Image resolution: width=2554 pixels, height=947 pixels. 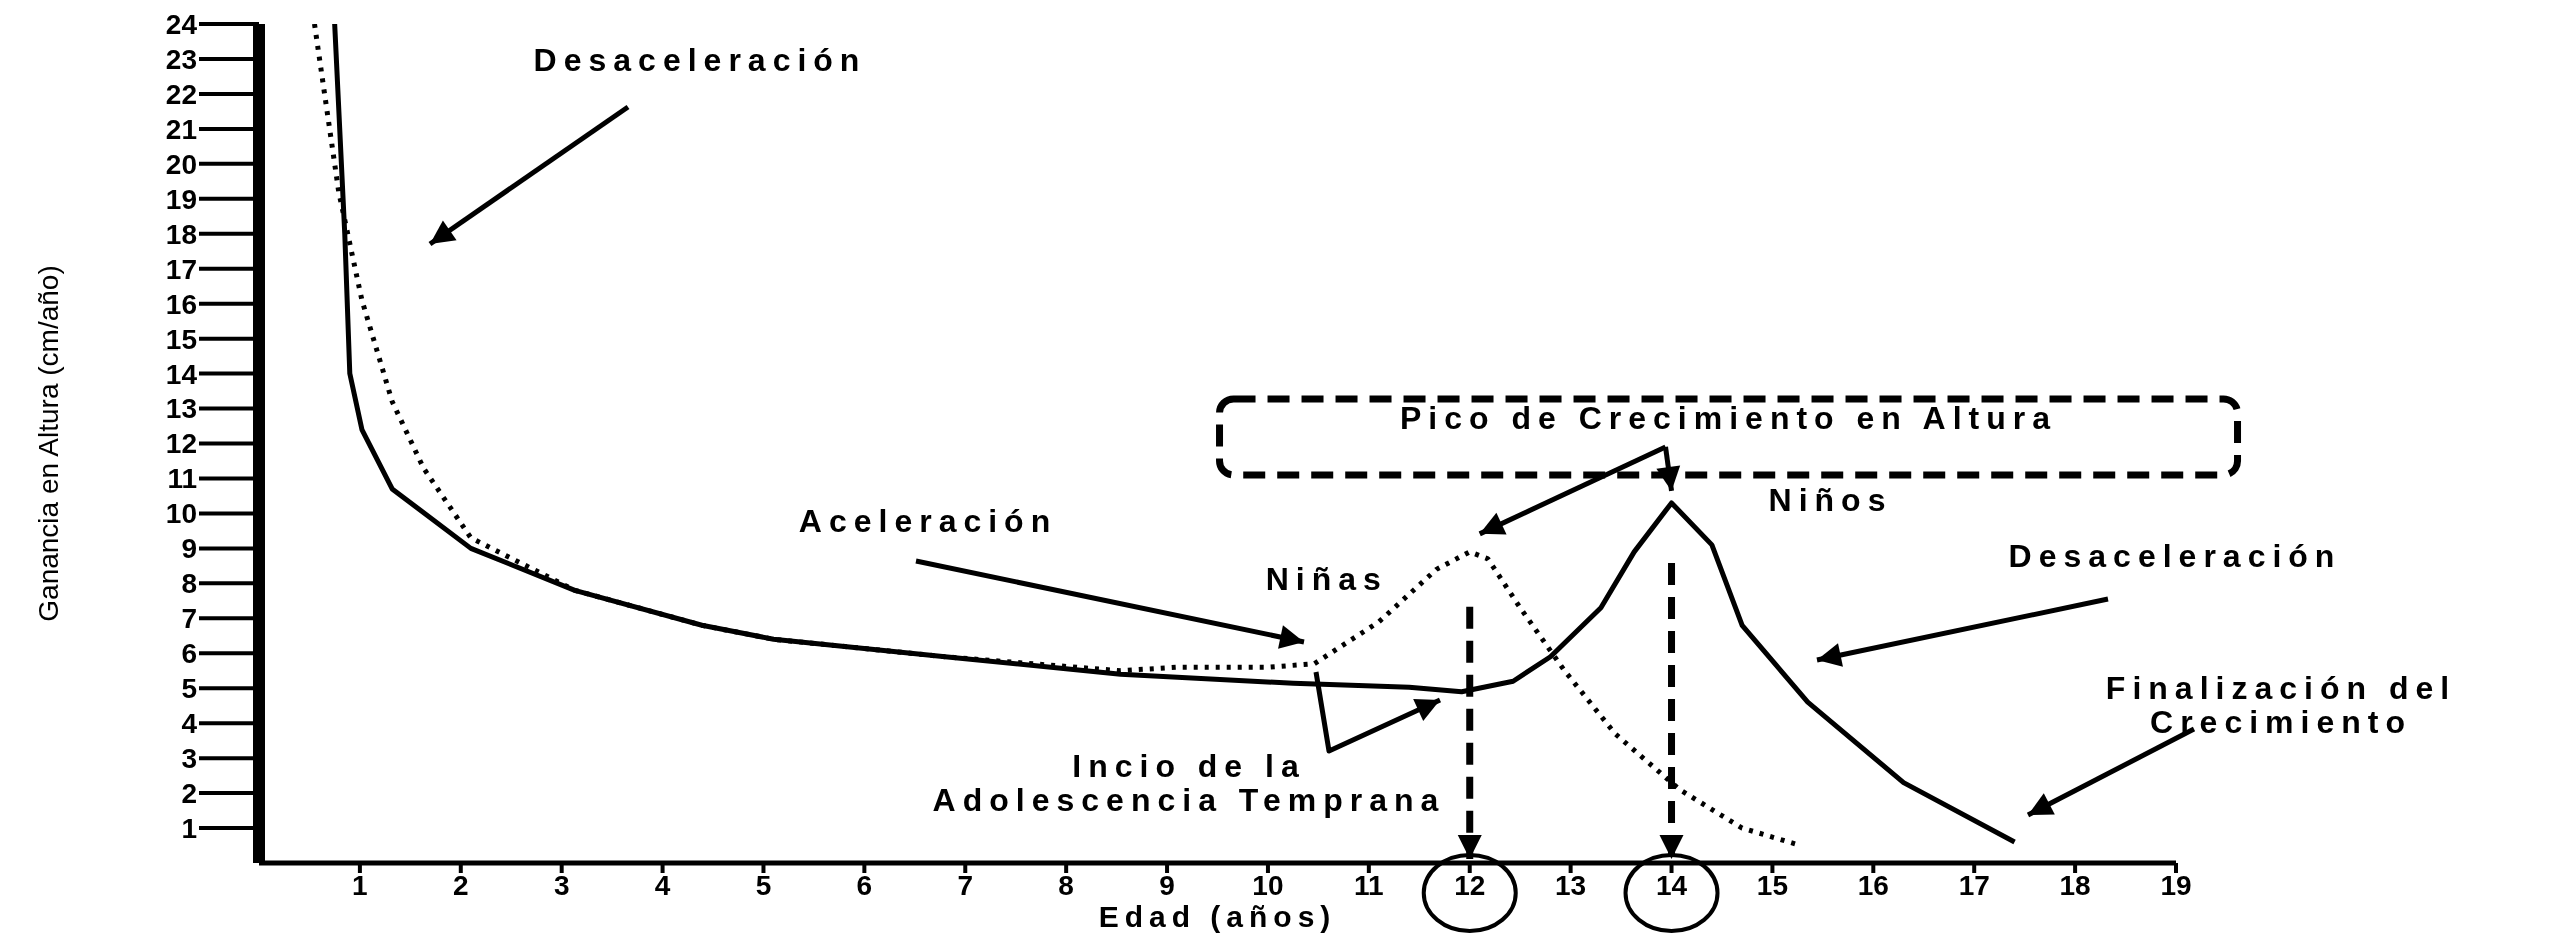 What do you see at coordinates (864, 885) in the screenshot?
I see `x-tick-label: 6` at bounding box center [864, 885].